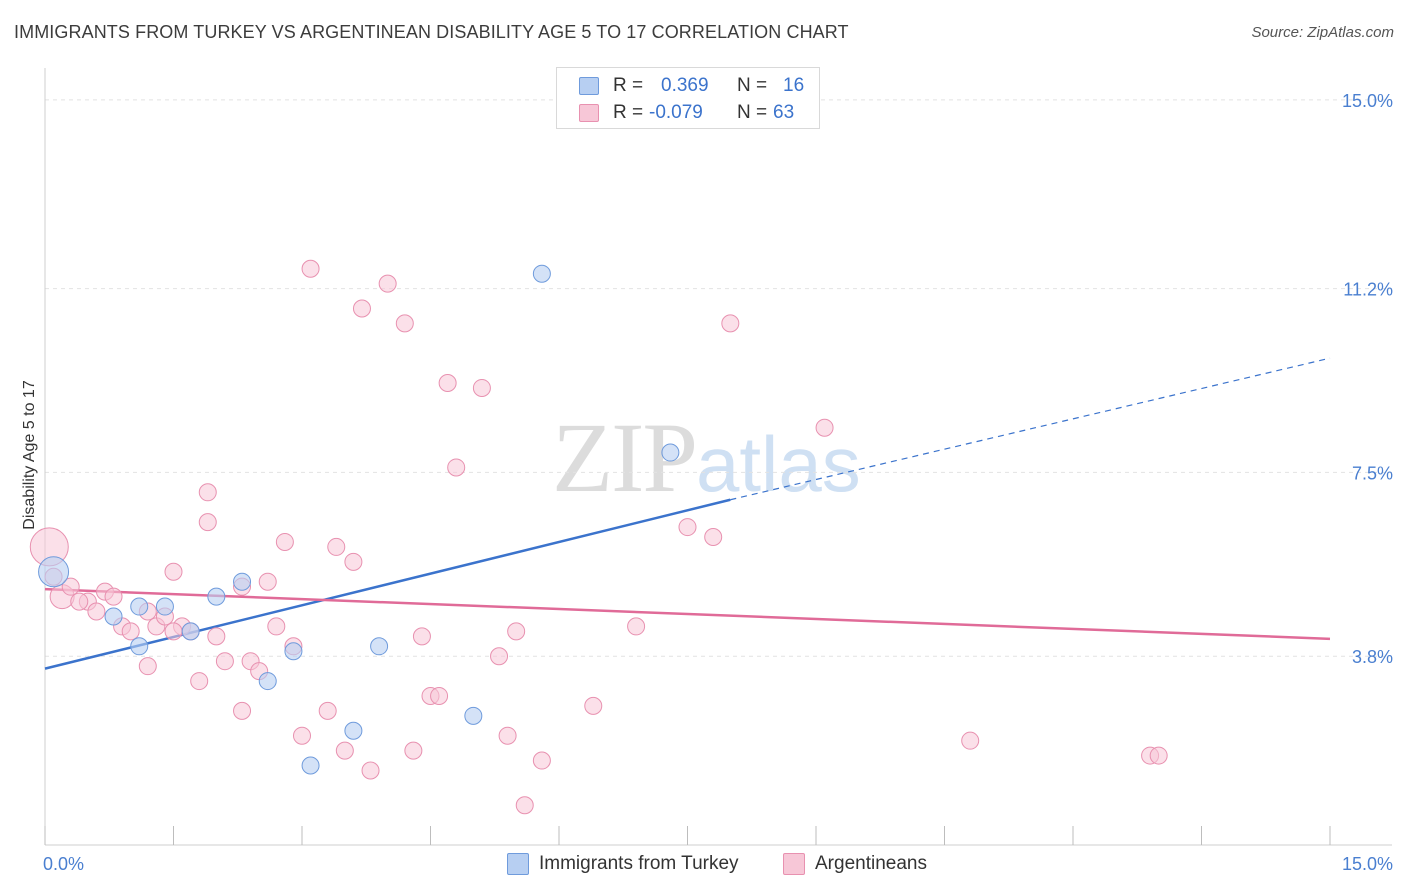 This screenshot has width=1406, height=892. I want to click on correlation-legend: R = 0.369 N = 16 R = -0.079 N = 63, so click(688, 98).